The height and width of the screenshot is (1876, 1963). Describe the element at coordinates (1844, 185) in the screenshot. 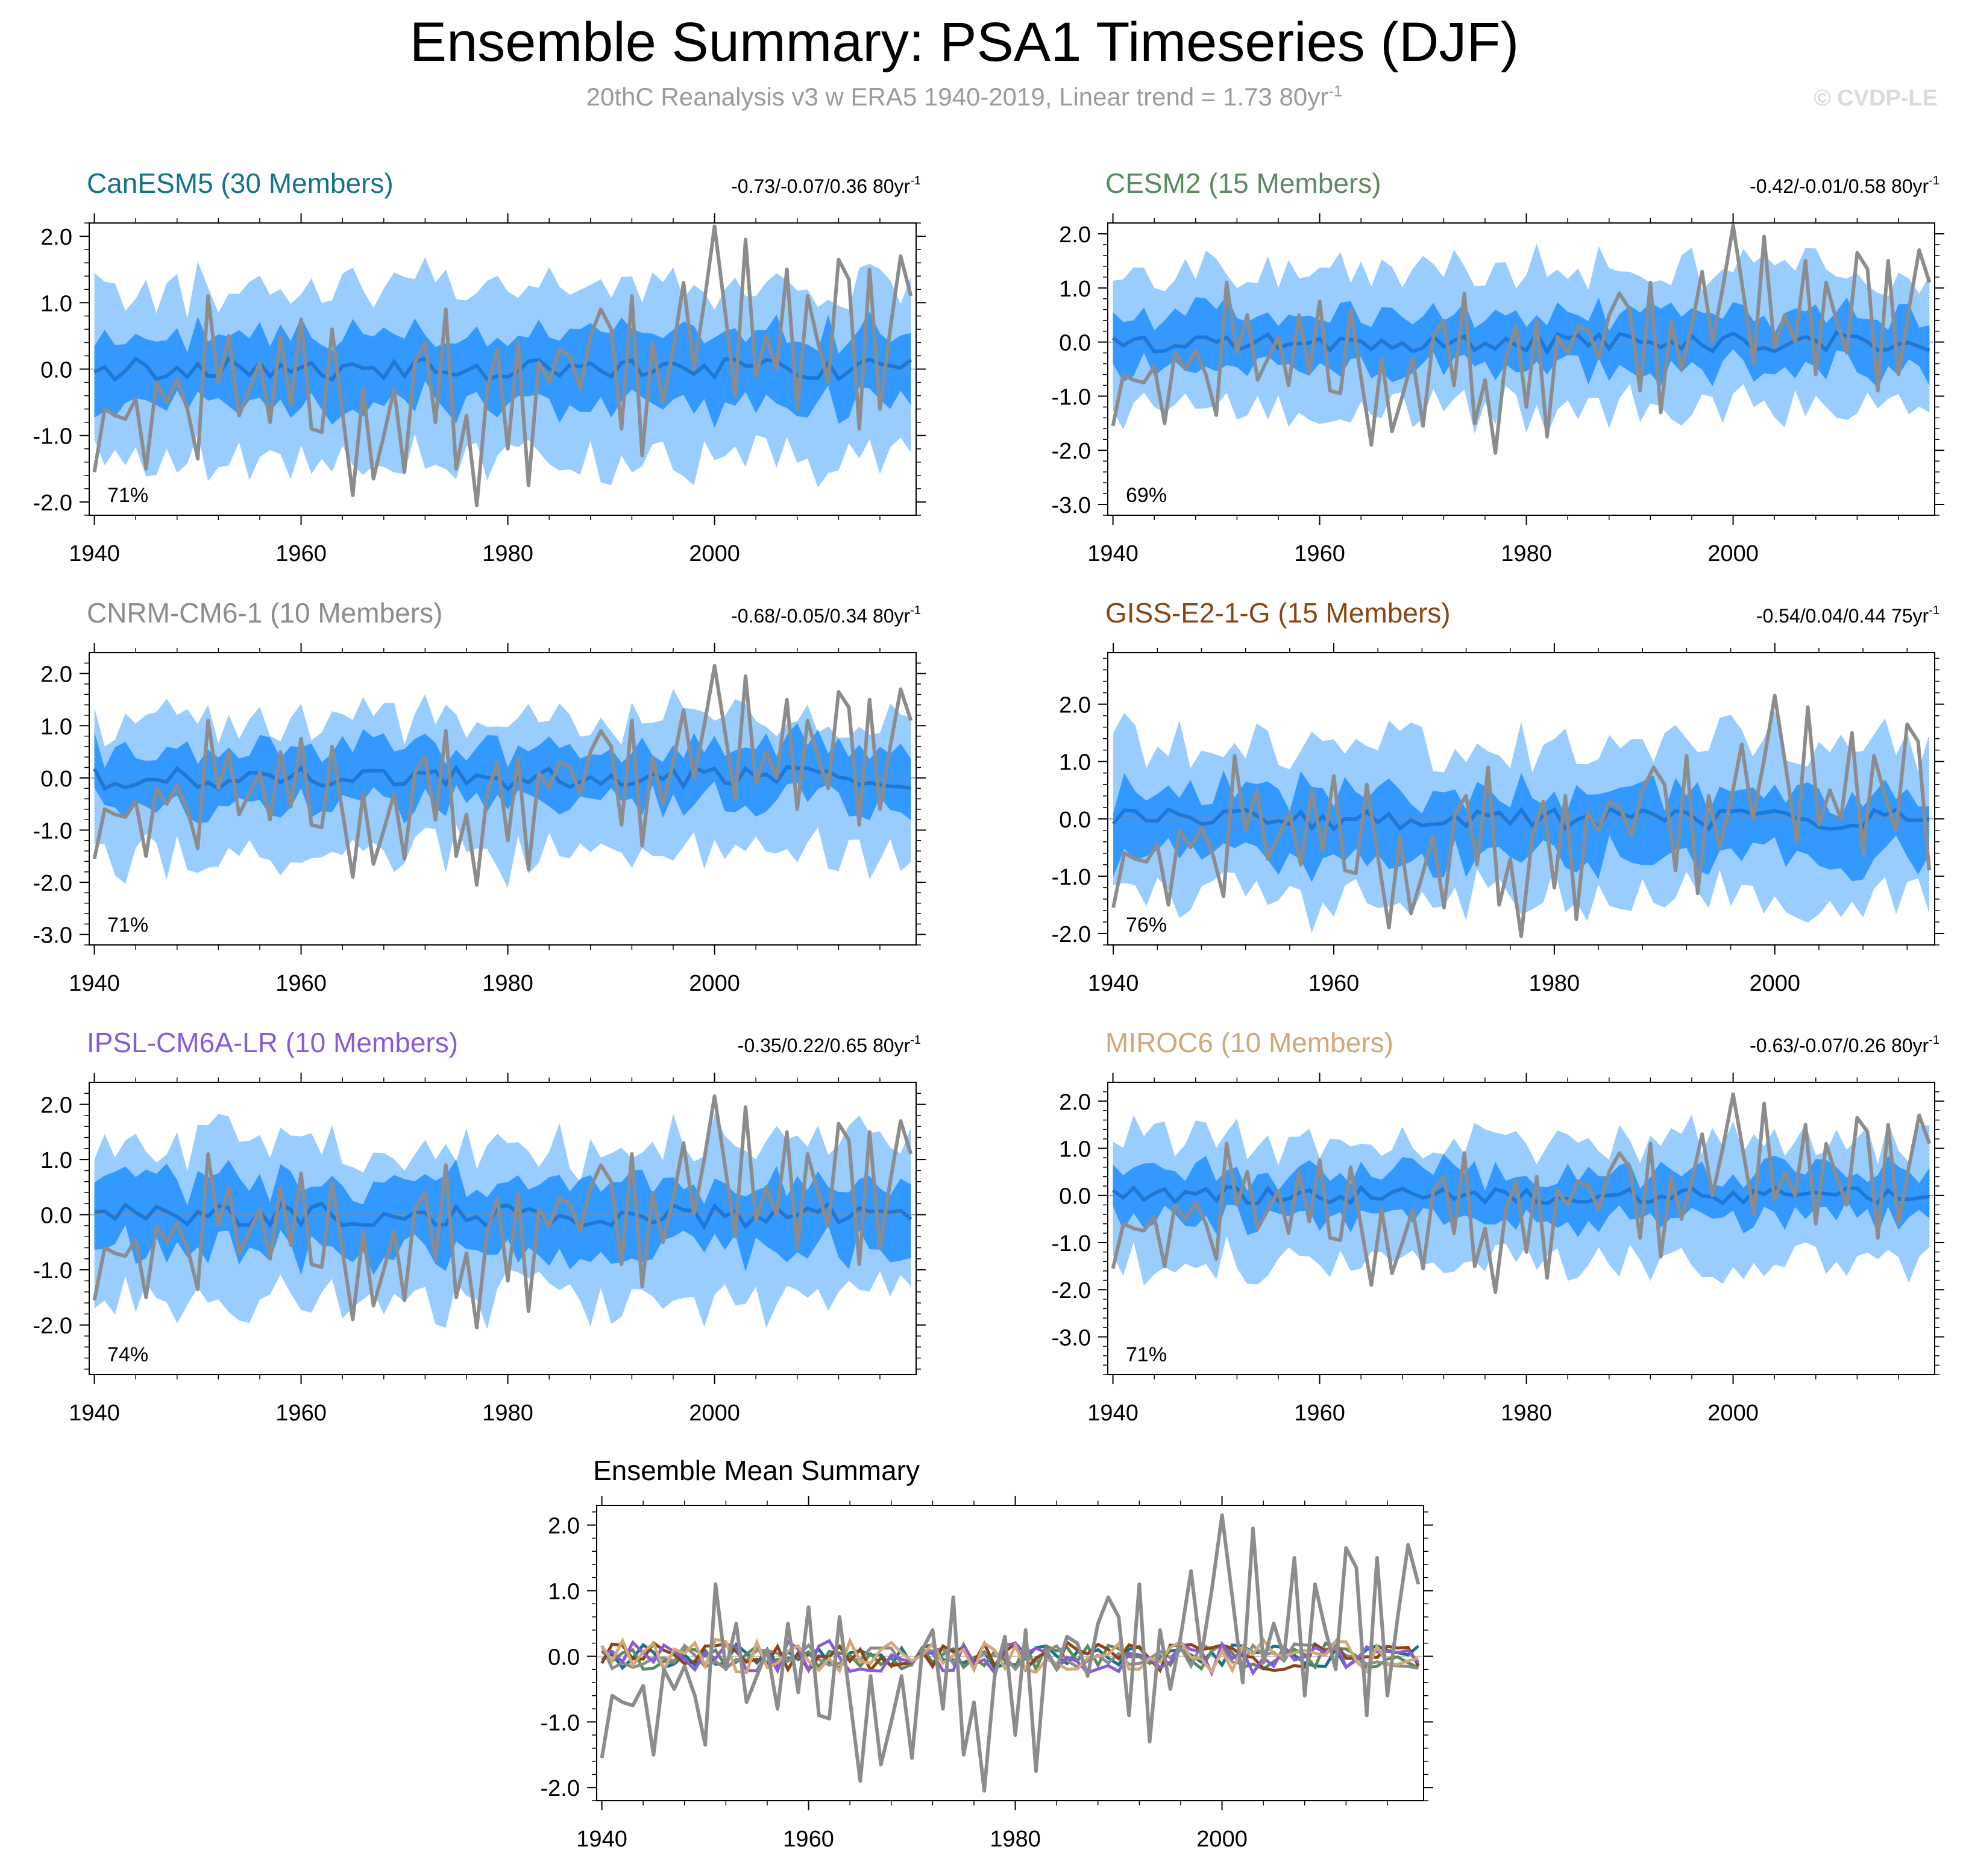

I see `trend-label: -0.42/-0.01/0.58 80yr-1` at that location.